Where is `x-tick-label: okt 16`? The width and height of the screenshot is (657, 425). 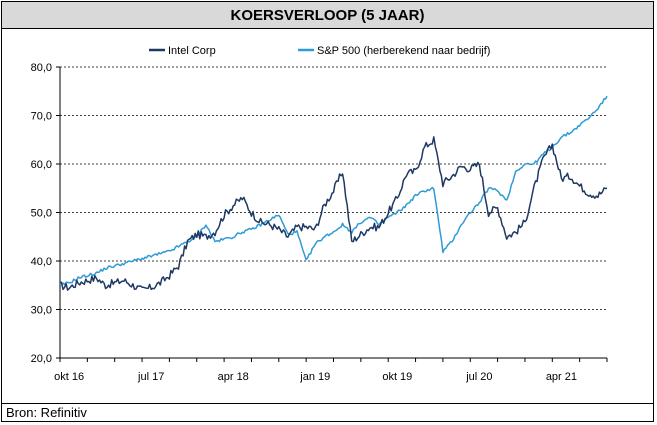
x-tick-label: okt 16 is located at coordinates (69, 377).